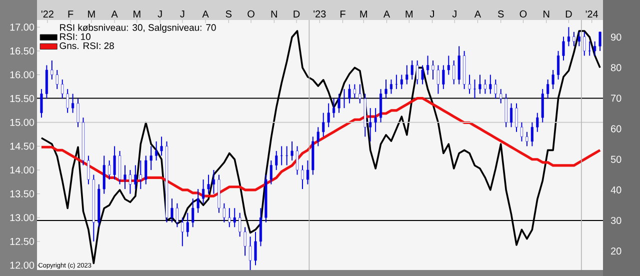 The height and width of the screenshot is (276, 640). Describe the element at coordinates (616, 159) in the screenshot. I see `y2-tick-label: 50` at that location.